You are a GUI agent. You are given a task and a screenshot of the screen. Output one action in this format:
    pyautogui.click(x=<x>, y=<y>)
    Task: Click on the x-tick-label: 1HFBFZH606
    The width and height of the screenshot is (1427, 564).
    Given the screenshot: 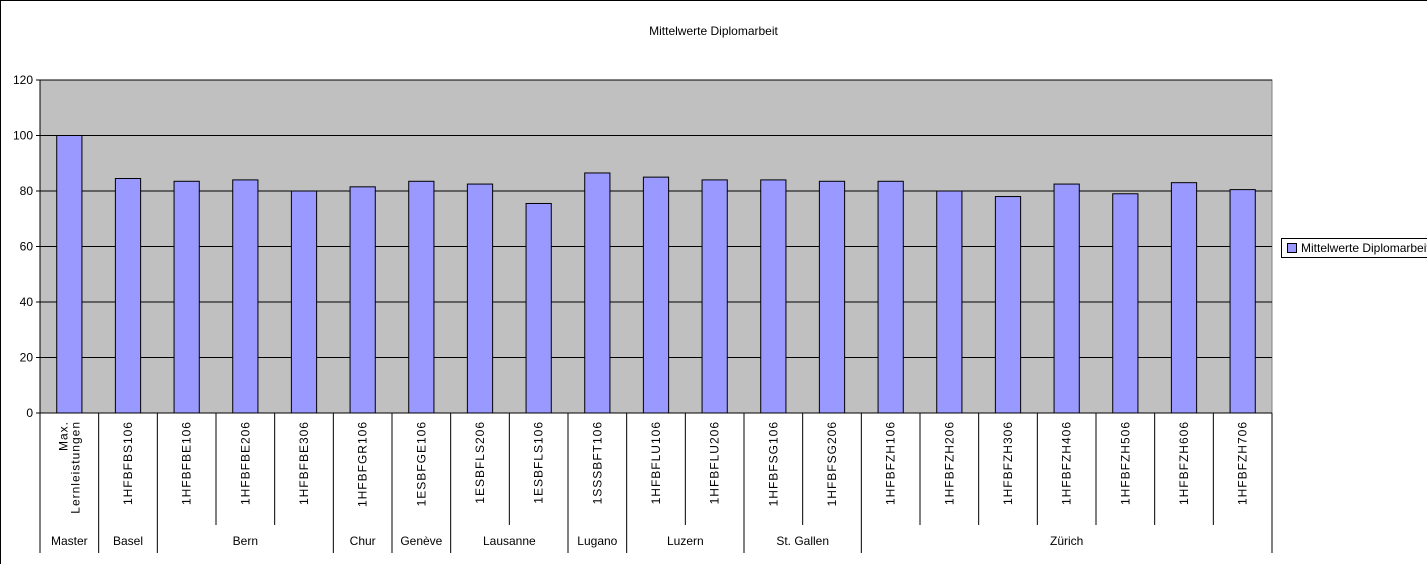 What is the action you would take?
    pyautogui.click(x=1184, y=463)
    